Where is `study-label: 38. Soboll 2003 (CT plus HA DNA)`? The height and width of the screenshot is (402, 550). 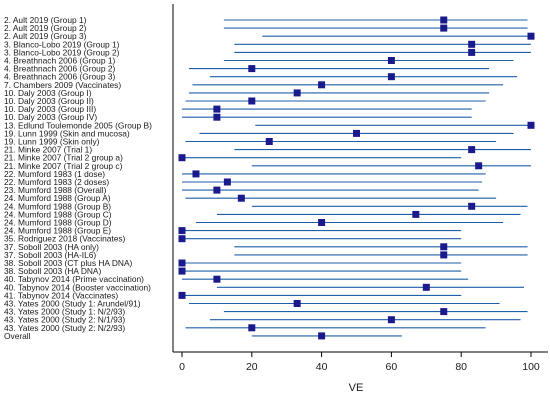 study-label: 38. Soboll 2003 (CT plus HA DNA) is located at coordinates (68, 263).